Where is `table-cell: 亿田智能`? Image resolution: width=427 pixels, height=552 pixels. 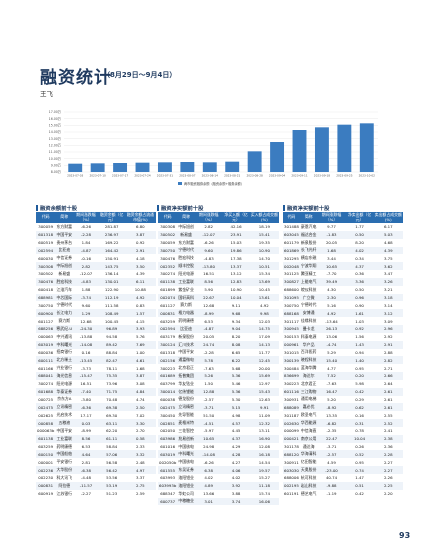 table-cell: 亿田智能 is located at coordinates (308, 462).